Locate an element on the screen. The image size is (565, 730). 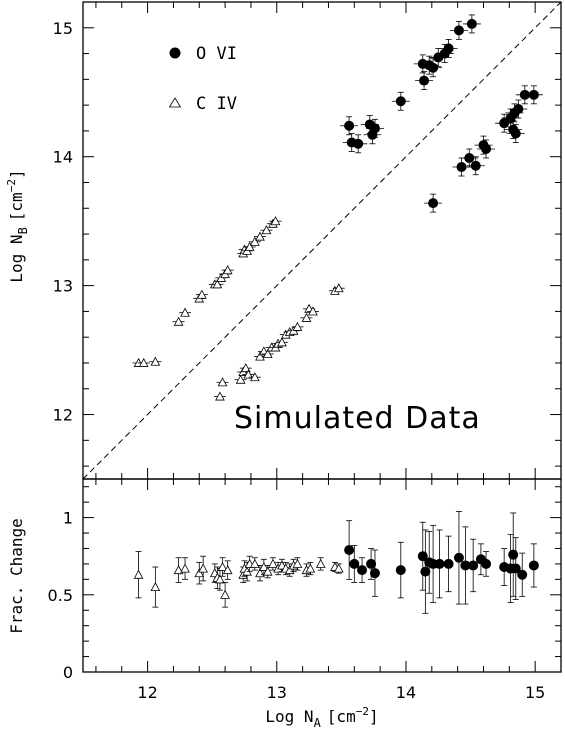
x-label-sub: A is located at coordinates (318, 723).